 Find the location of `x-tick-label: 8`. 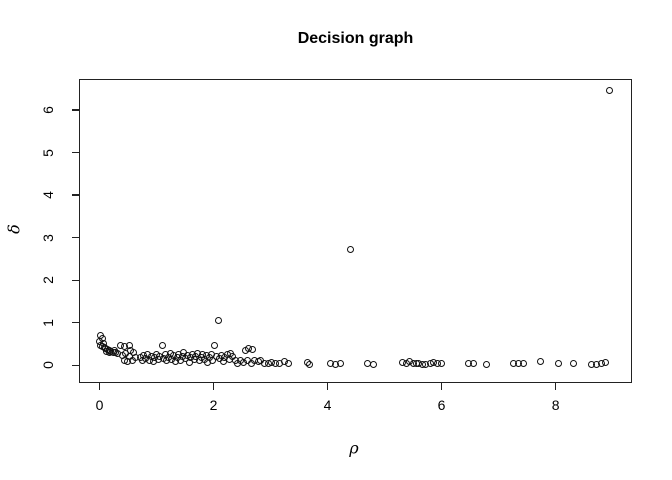

x-tick-label: 8 is located at coordinates (555, 405).